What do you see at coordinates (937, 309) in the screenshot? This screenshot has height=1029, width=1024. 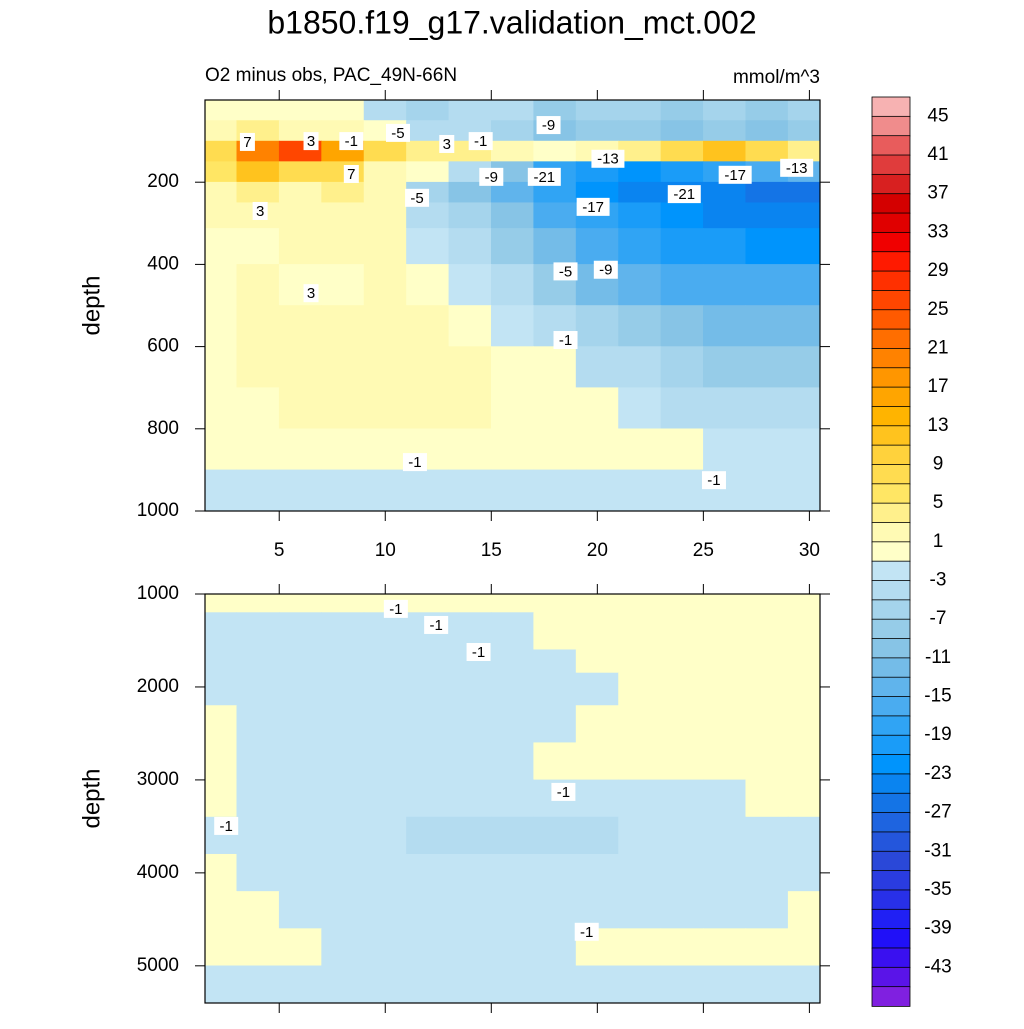 I see `colorbar-label: 25` at bounding box center [937, 309].